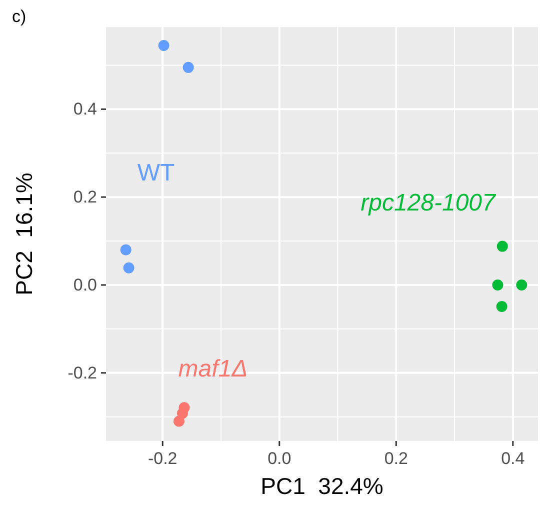  What do you see at coordinates (213, 369) in the screenshot?
I see `series-label: maf1Δ` at bounding box center [213, 369].